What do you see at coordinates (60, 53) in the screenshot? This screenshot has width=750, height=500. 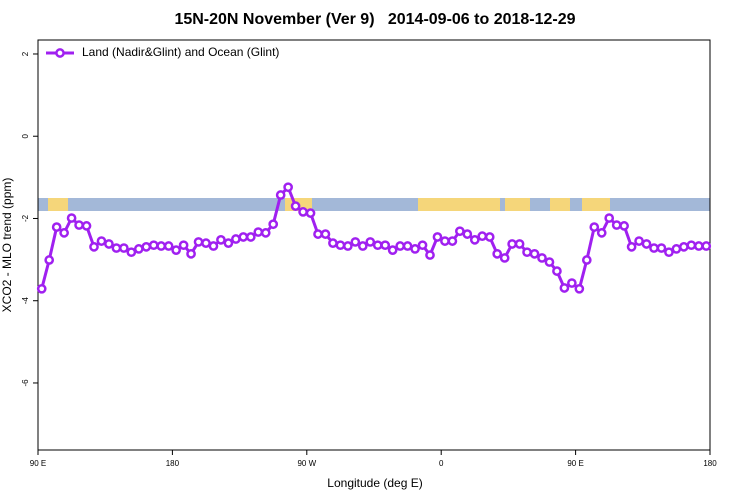 I see `legend-marker` at bounding box center [60, 53].